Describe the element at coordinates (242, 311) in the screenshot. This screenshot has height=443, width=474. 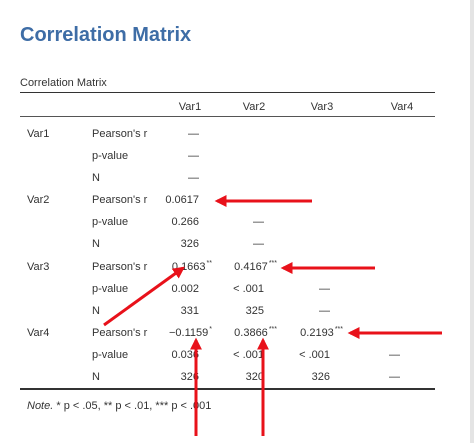
I see `table-cell: 325` at that location.